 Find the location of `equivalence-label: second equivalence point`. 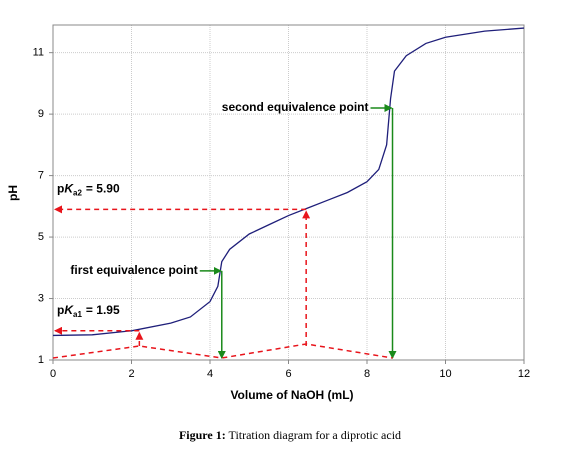

equivalence-label: second equivalence point is located at coordinates (295, 107).